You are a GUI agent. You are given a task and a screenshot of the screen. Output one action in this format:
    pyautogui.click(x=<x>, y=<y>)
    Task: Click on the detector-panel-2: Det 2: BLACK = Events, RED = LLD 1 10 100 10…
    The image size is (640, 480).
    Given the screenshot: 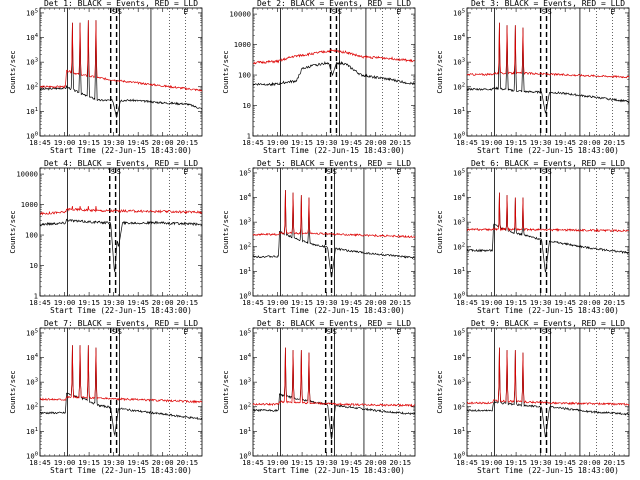 What is the action you would take?
    pyautogui.click(x=318, y=77)
    